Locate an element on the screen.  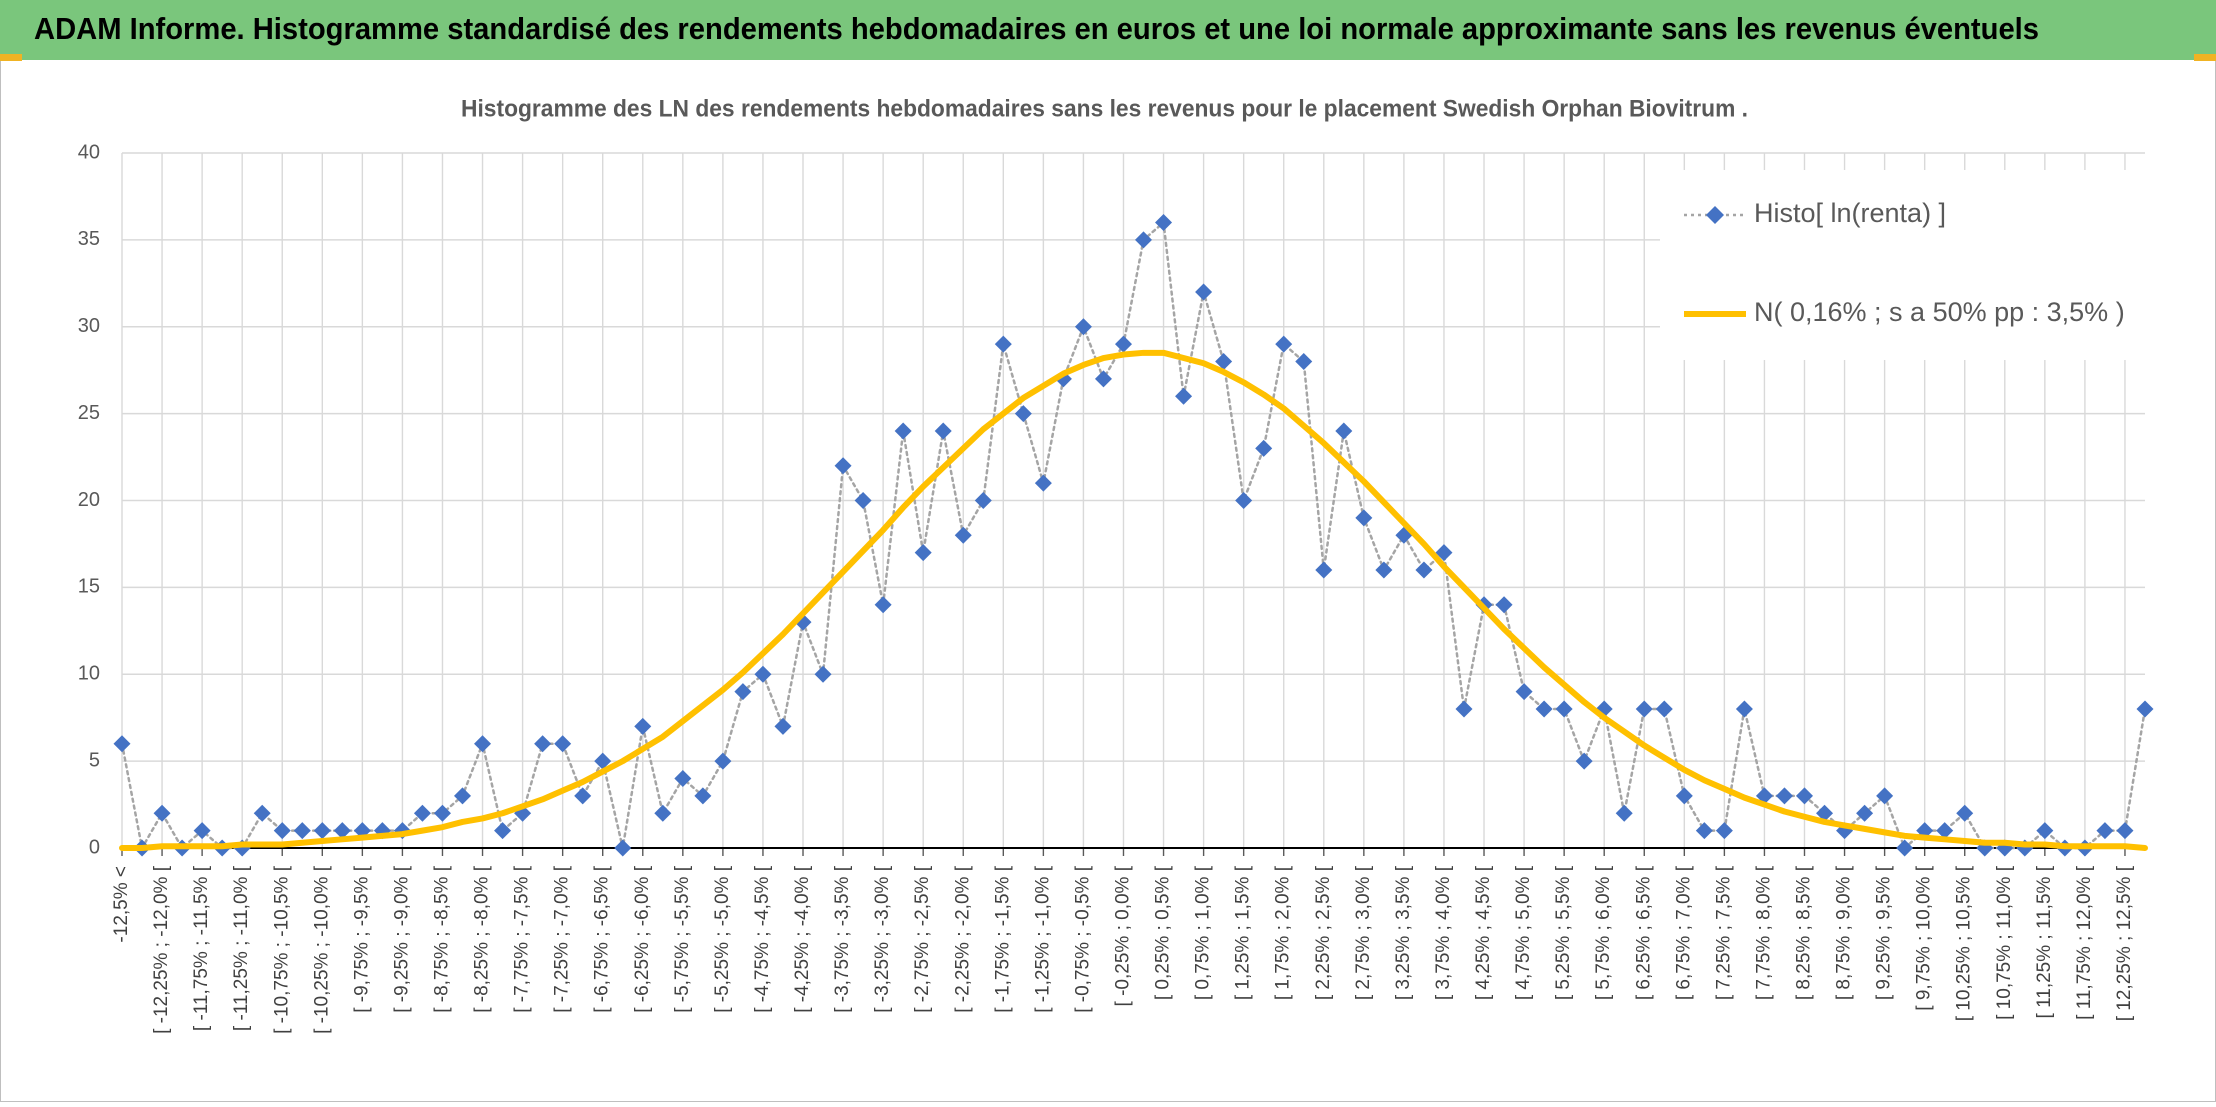
y-tick-label: 0 is located at coordinates (94, 847).